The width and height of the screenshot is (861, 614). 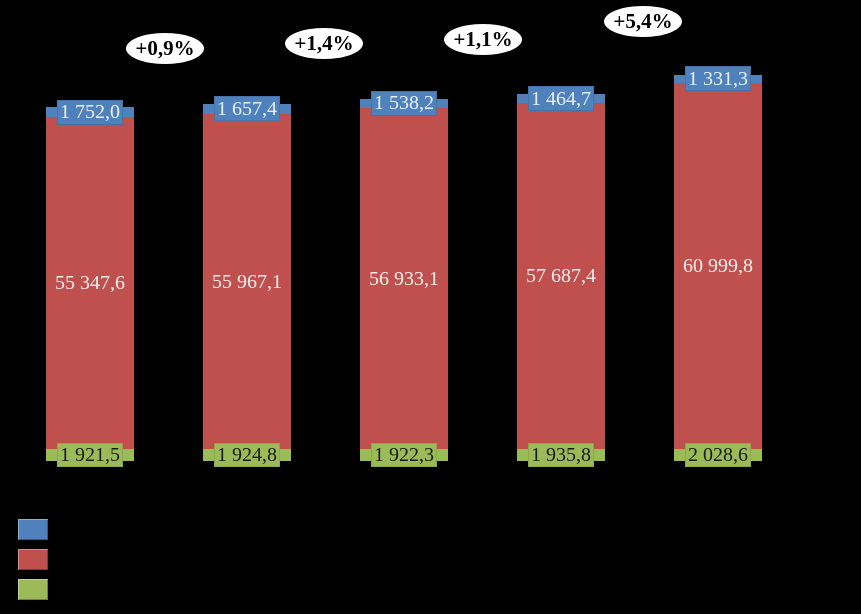 I want to click on bar5-label-green: 2 028,6, so click(x=718, y=454).